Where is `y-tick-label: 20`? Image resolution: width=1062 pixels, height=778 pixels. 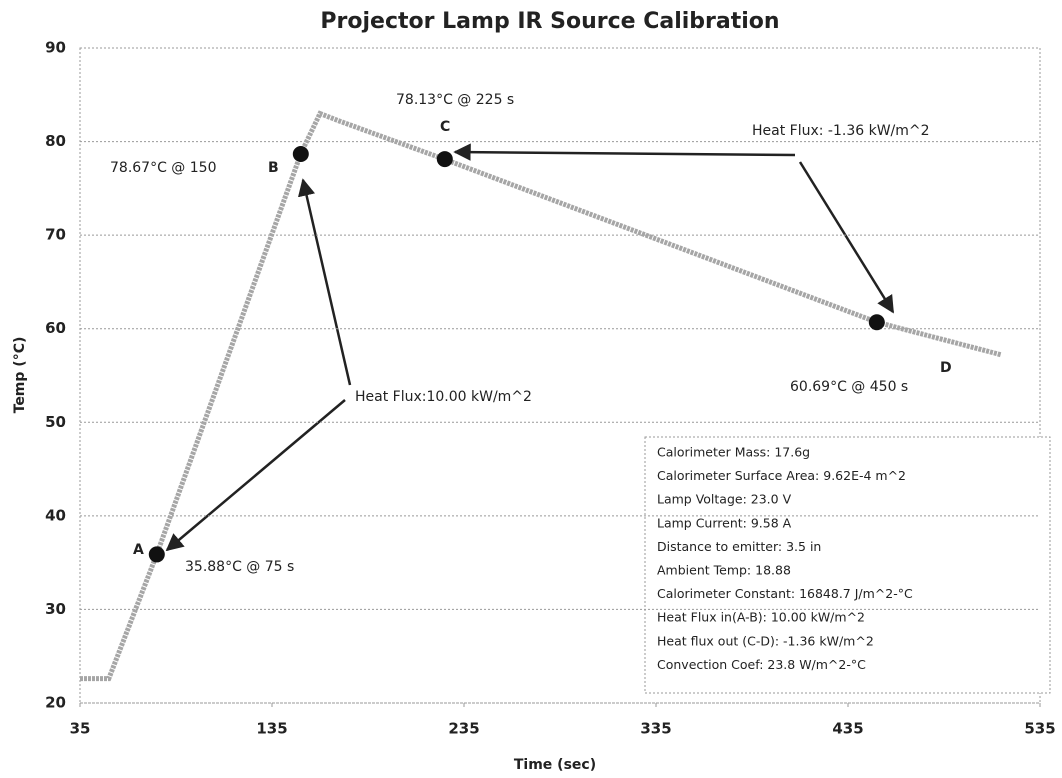 y-tick-label: 20 is located at coordinates (55, 703).